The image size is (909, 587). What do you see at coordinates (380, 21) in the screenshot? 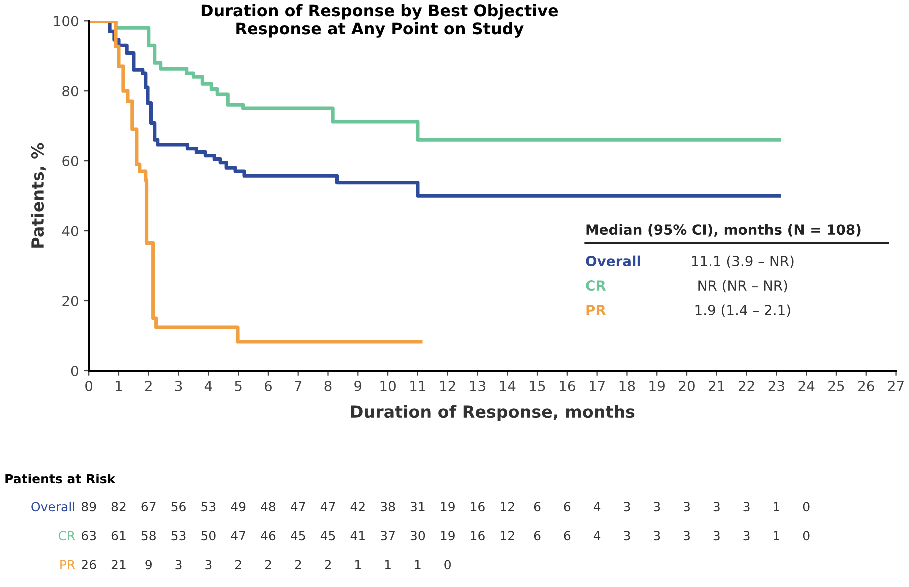
I see `chart-title: Duration of Response by Best Objective Response at Any Point on Study` at bounding box center [380, 21].